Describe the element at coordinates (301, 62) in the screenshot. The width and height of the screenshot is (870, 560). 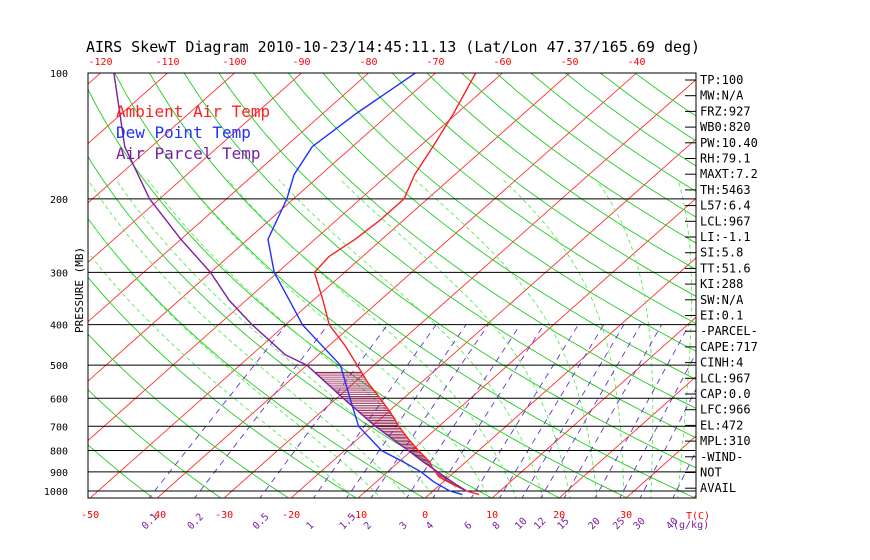
I see `top-temp-tick-label: -90` at that location.